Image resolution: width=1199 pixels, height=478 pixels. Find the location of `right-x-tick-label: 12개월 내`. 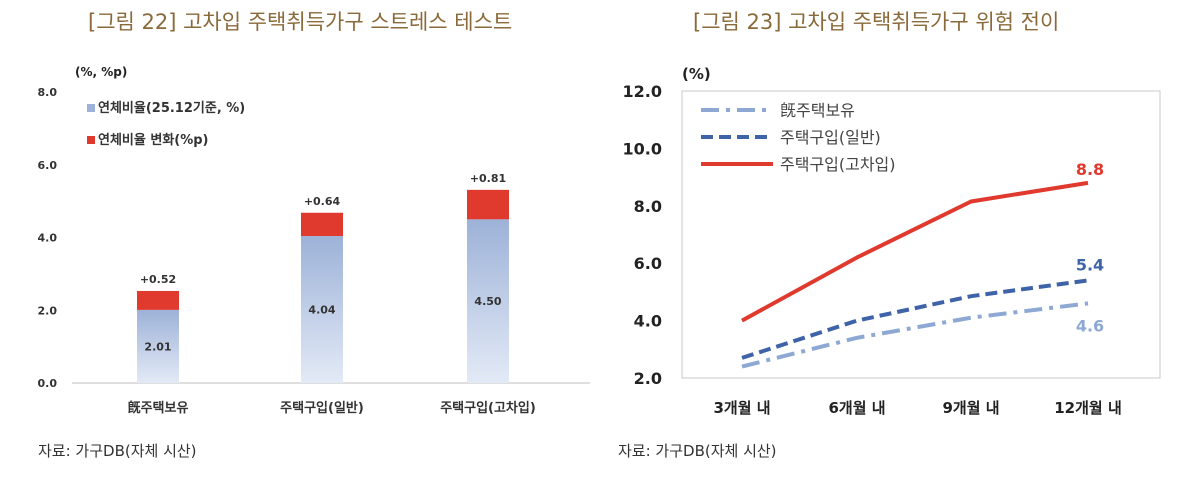

right-x-tick-label: 12개월 내 is located at coordinates (1088, 408).